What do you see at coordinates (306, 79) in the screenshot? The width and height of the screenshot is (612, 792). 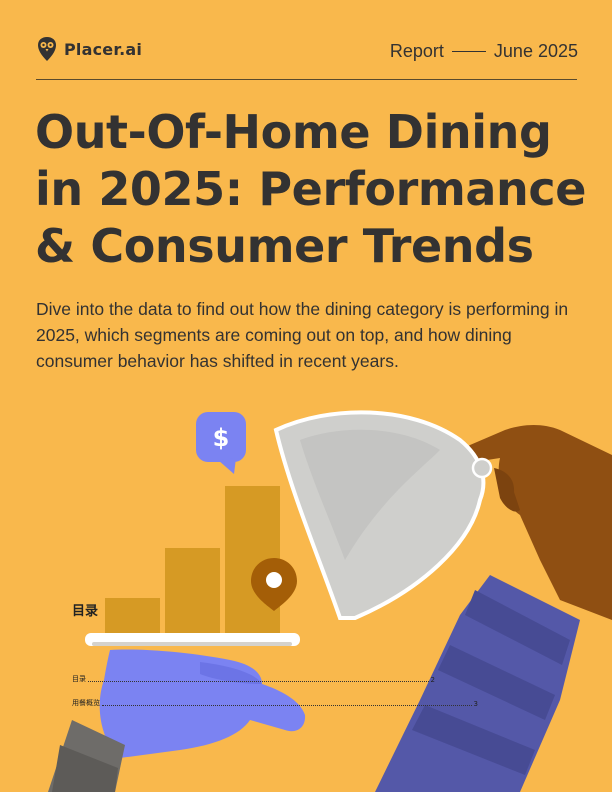 I see `header-rule` at bounding box center [306, 79].